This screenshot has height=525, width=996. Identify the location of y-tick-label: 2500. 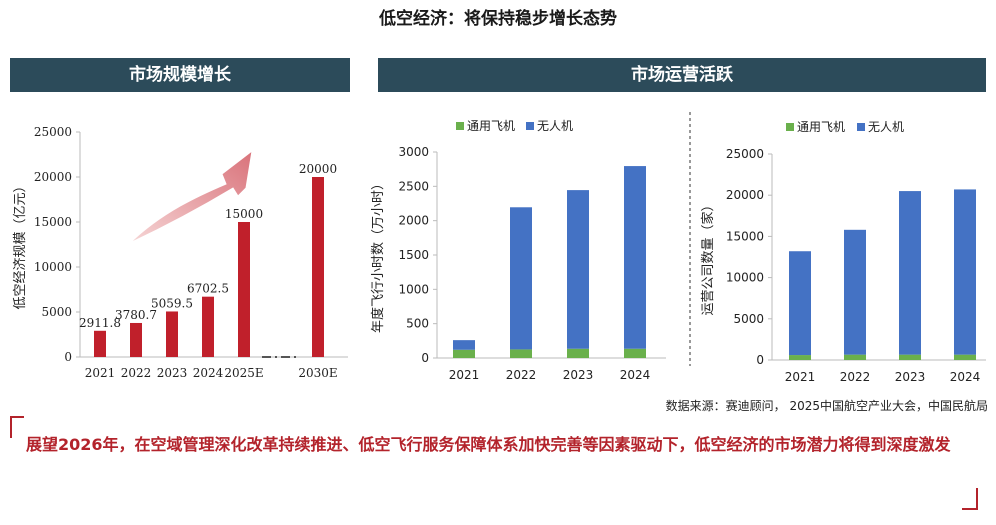
(413, 186).